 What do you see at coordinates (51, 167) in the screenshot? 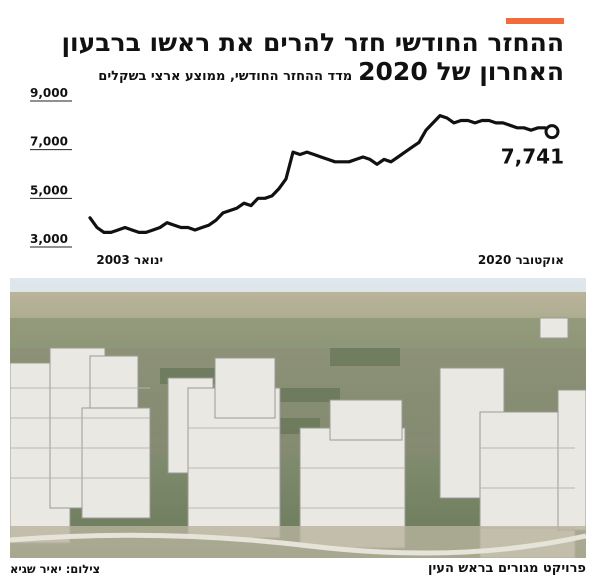
I see `y-axis: 9,000 7,000 5,000 3,000` at bounding box center [51, 167].